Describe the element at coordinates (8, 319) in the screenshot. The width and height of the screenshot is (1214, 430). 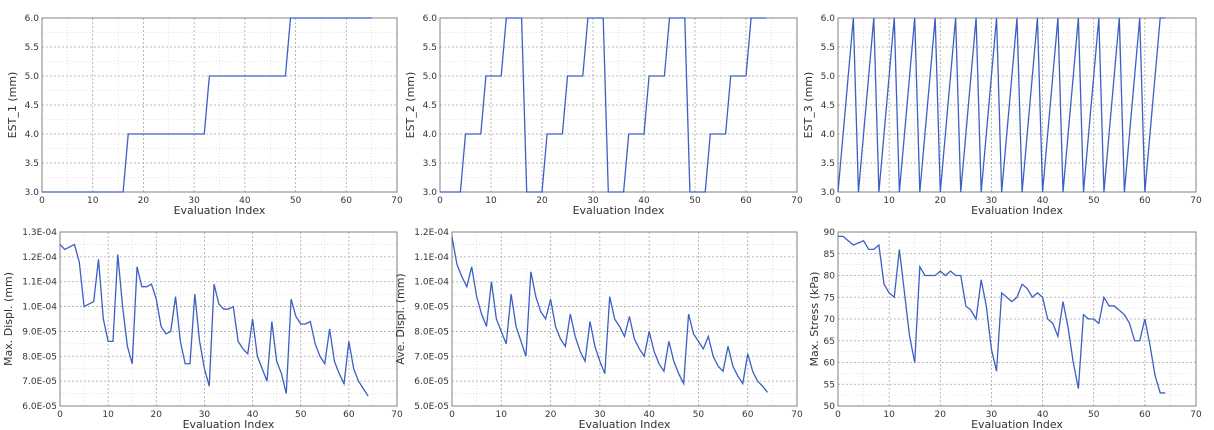
I see `y-axis-label: Max. Displ. (mm)` at that location.